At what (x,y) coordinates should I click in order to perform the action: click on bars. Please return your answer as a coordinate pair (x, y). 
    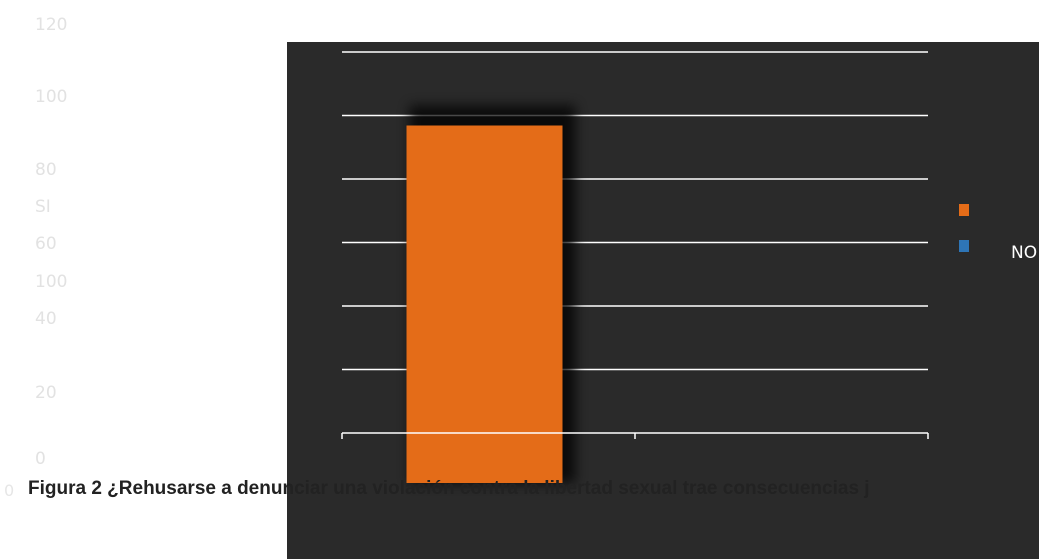
    Looking at the image, I should click on (491, 294).